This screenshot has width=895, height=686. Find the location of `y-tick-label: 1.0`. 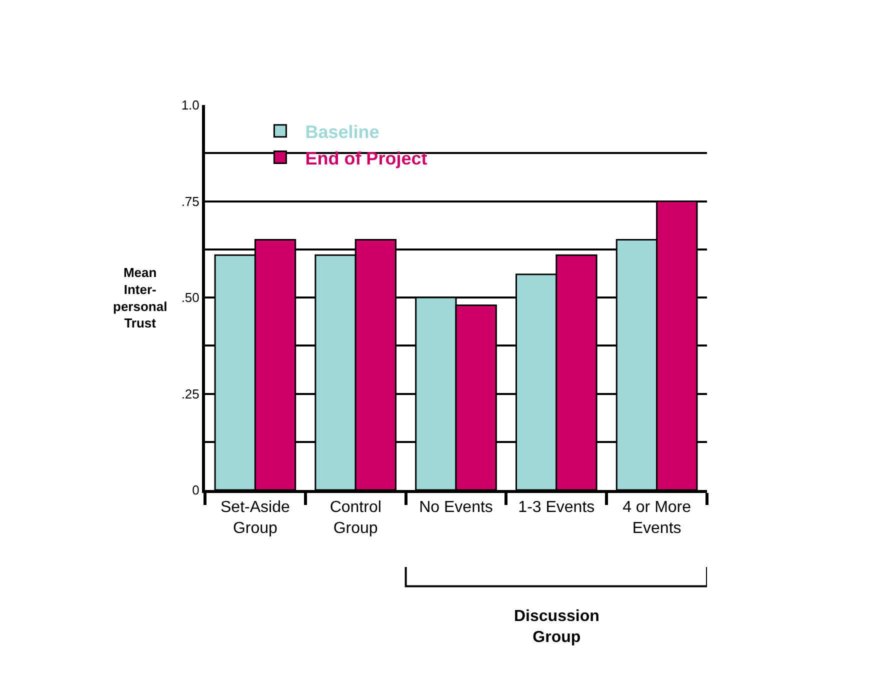

y-tick-label: 1.0 is located at coordinates (190, 105).